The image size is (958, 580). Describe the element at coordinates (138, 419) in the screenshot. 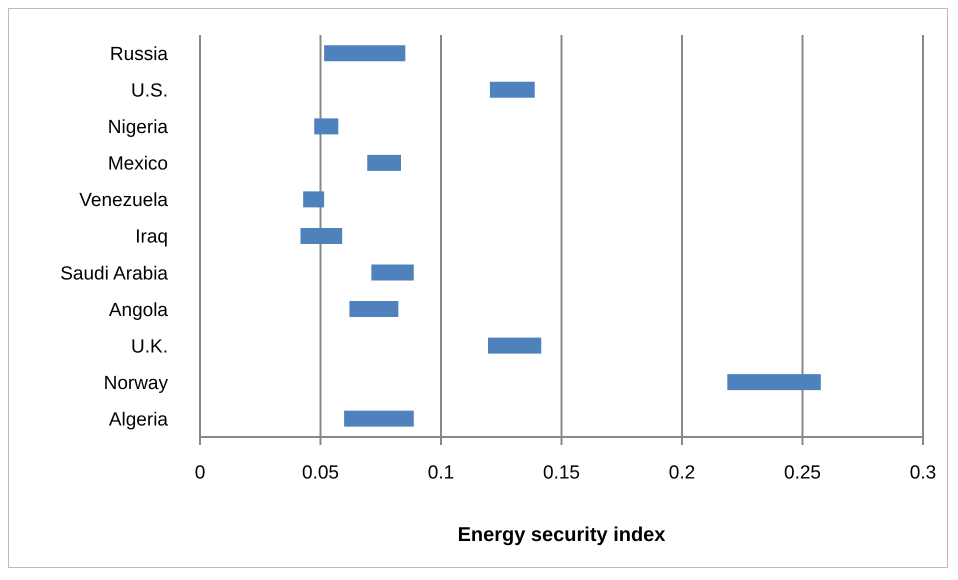

I see `y-tick-label: Algeria` at that location.